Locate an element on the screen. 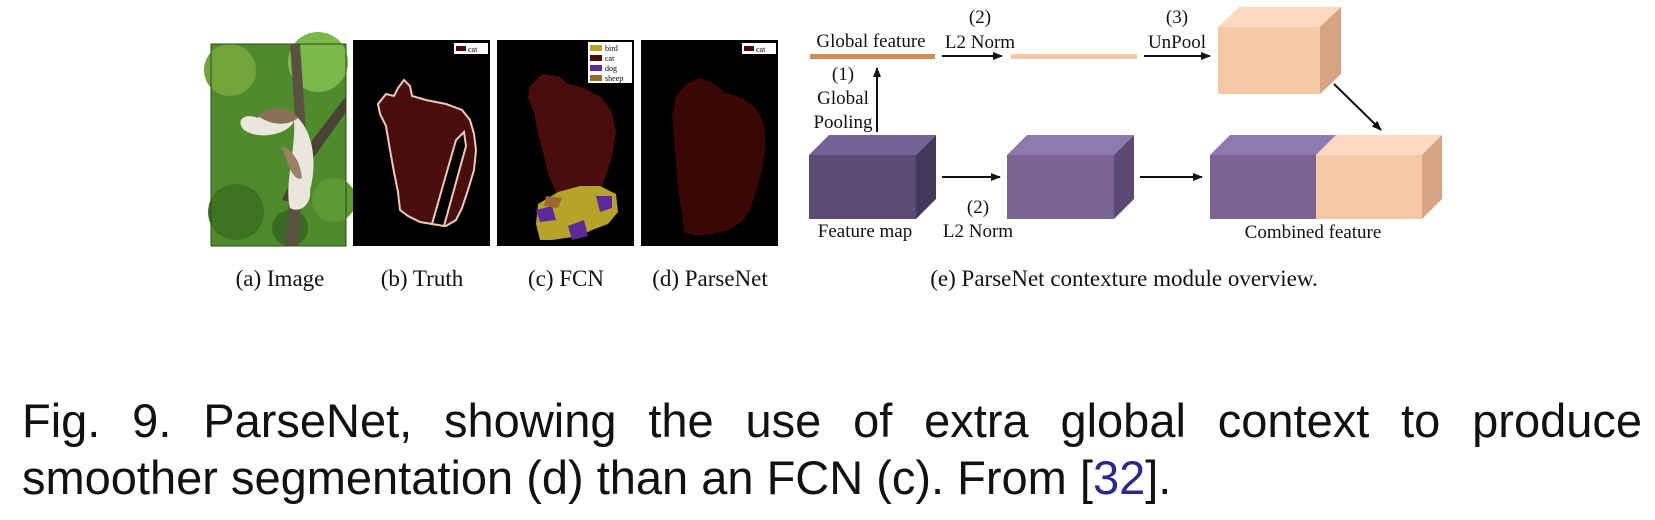 This screenshot has width=1655, height=520. panel-parsenet: cat is located at coordinates (709, 143).